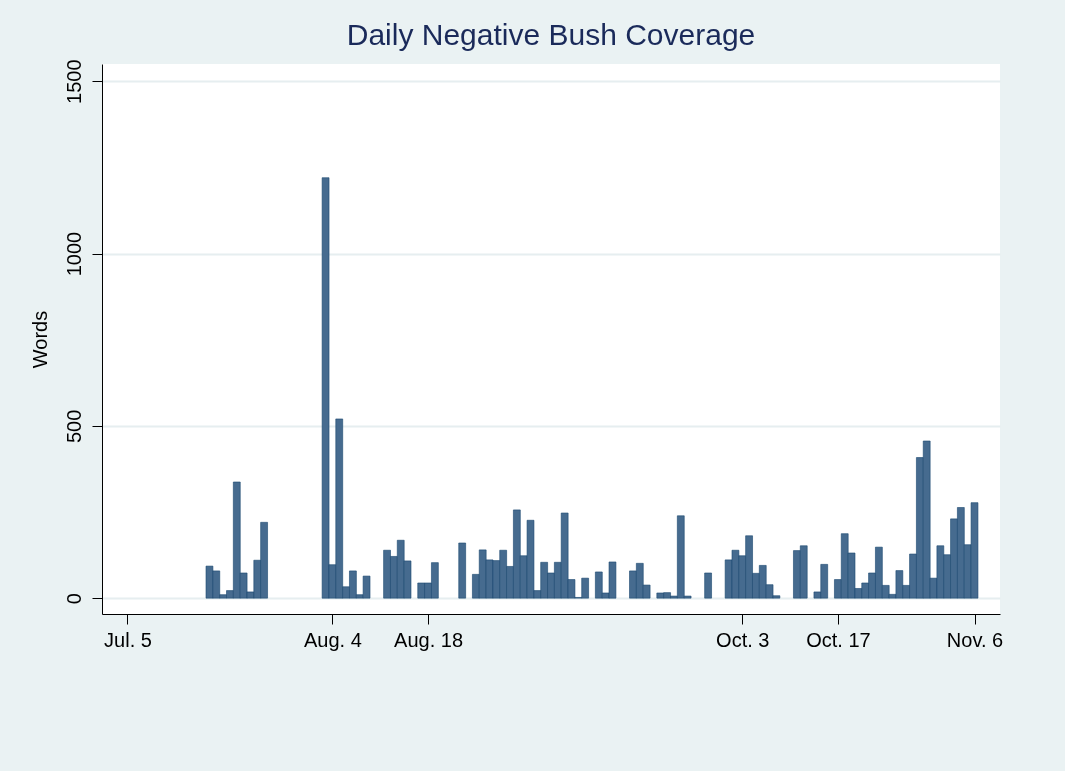 The image size is (1065, 771). What do you see at coordinates (333, 639) in the screenshot?
I see `x-tick-label: Aug. 4` at bounding box center [333, 639].